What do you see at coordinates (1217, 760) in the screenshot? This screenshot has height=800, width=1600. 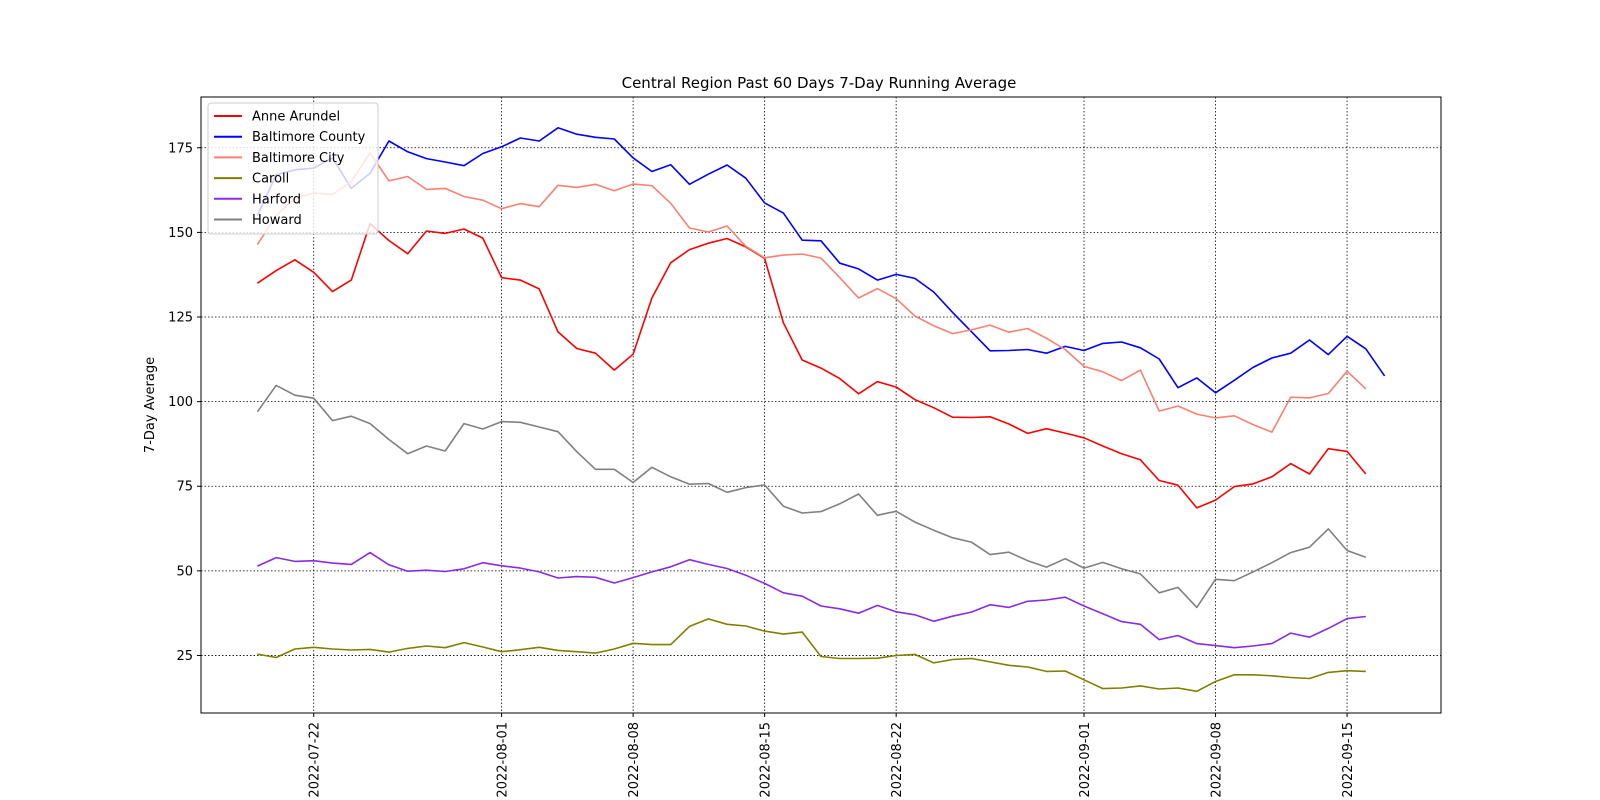 I see `x-tick-label: 2022-09-08` at bounding box center [1217, 760].